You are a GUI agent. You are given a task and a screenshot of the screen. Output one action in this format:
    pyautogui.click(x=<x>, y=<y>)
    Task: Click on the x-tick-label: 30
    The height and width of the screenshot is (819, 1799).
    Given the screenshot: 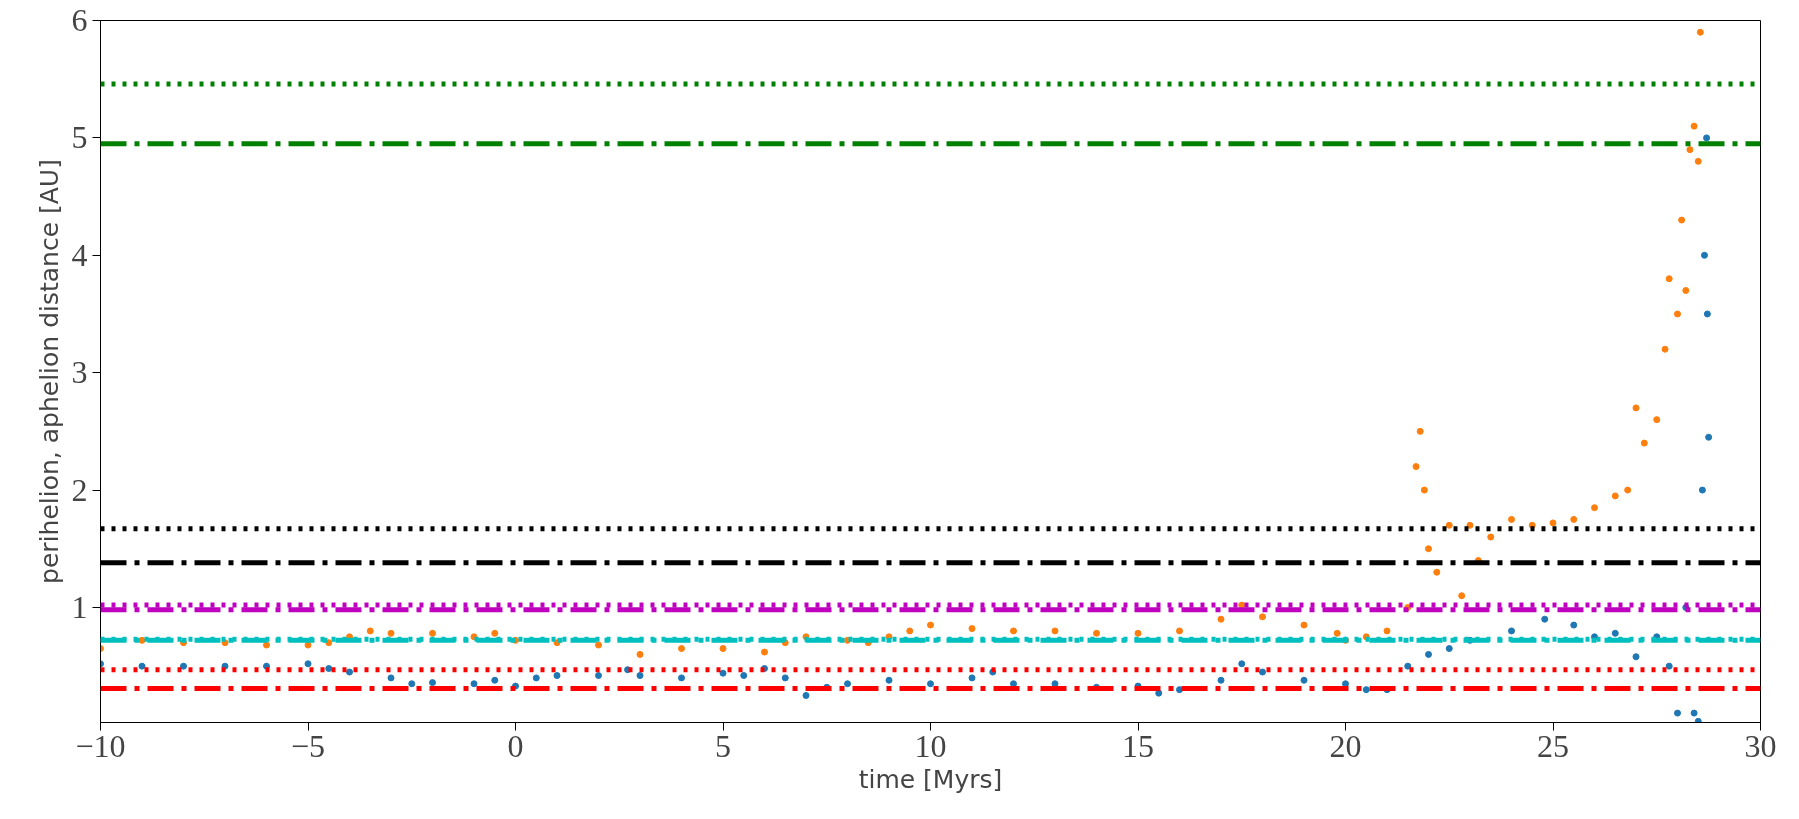 What is the action you would take?
    pyautogui.click(x=1760, y=745)
    